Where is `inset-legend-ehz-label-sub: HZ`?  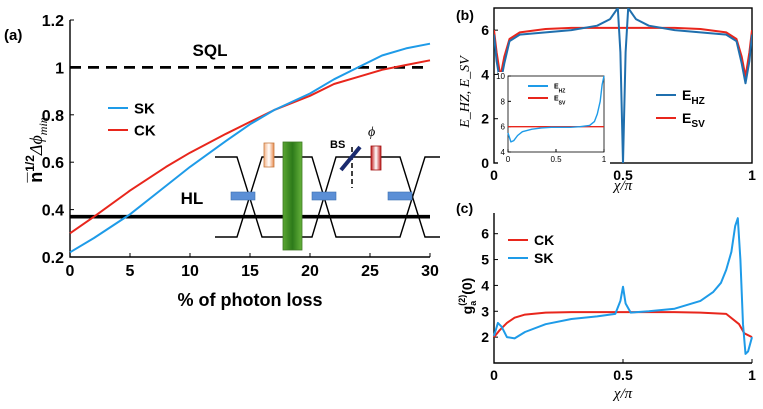 inset-legend-ehz-label-sub: HZ is located at coordinates (562, 91).